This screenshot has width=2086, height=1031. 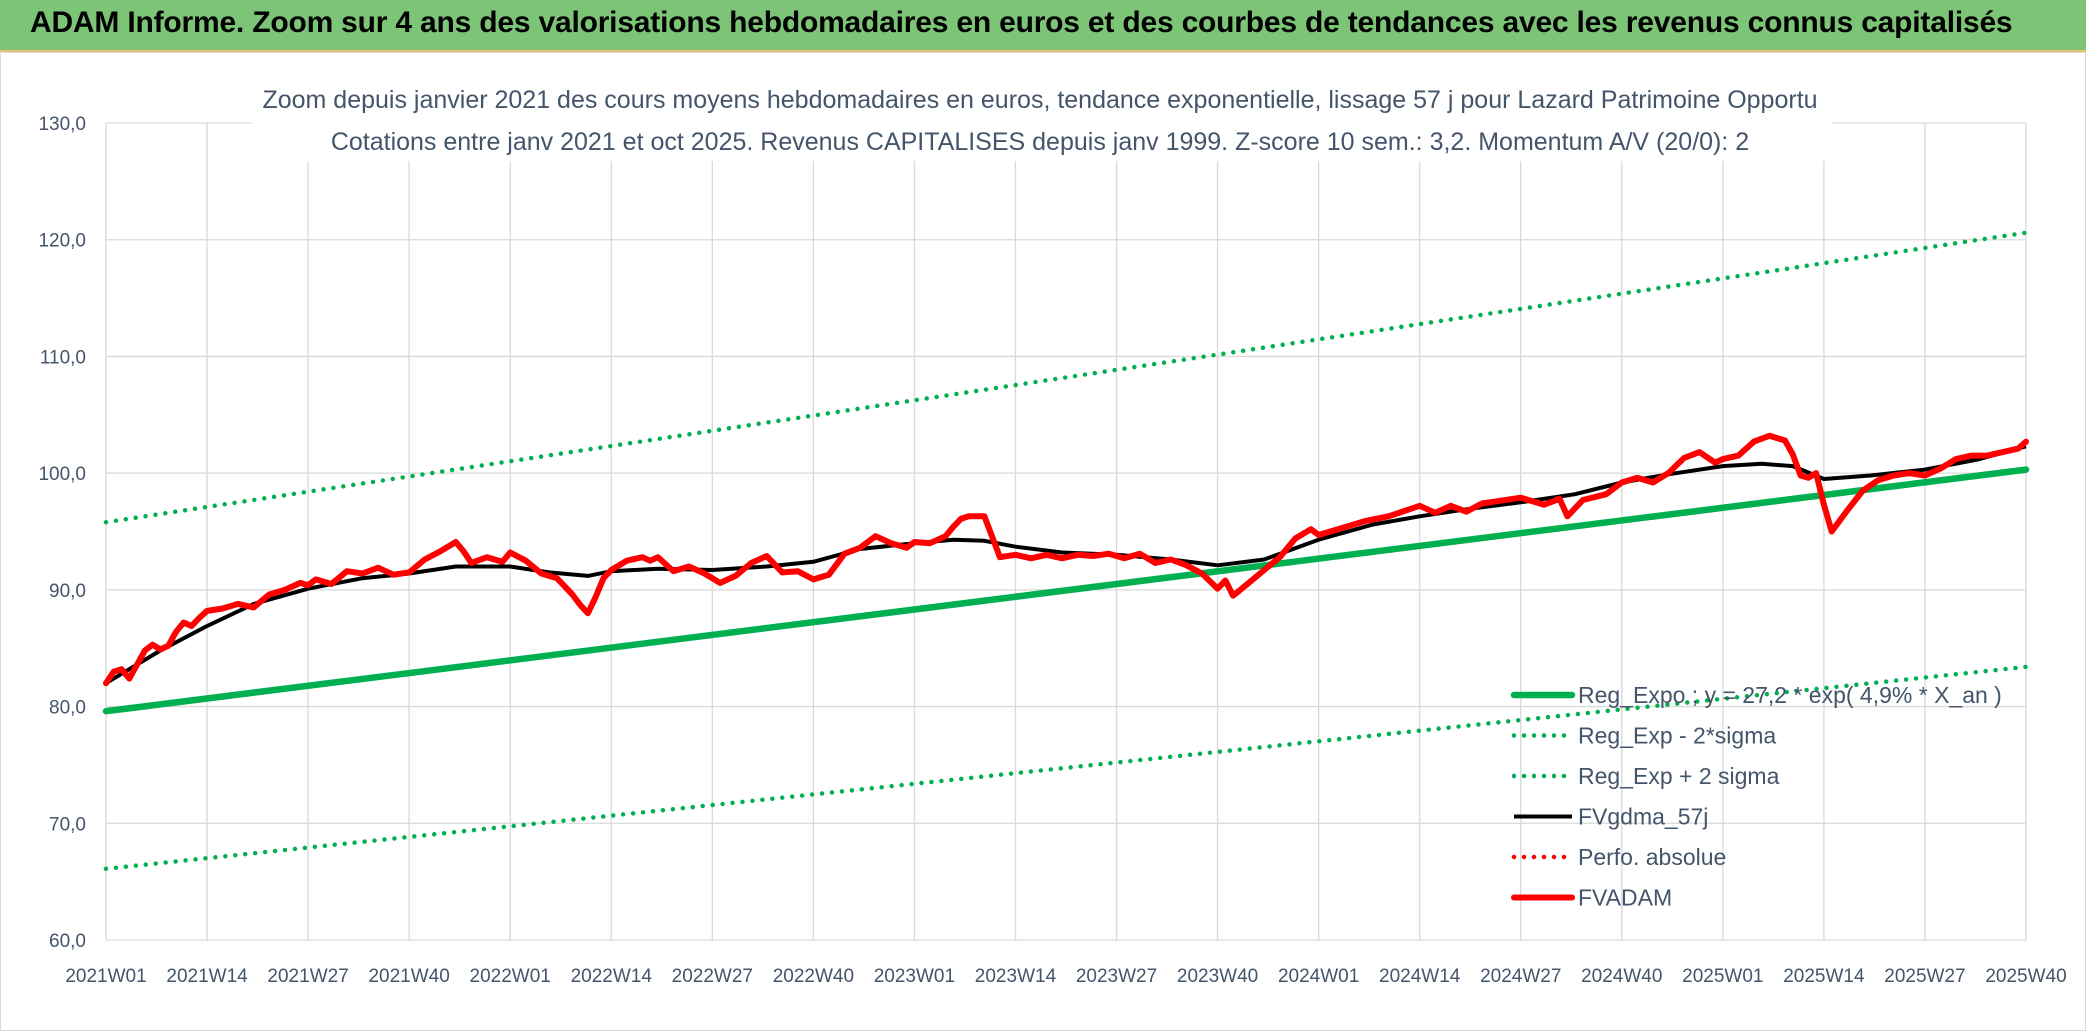 I want to click on x-tick-label: 2024W27, so click(x=1520, y=976).